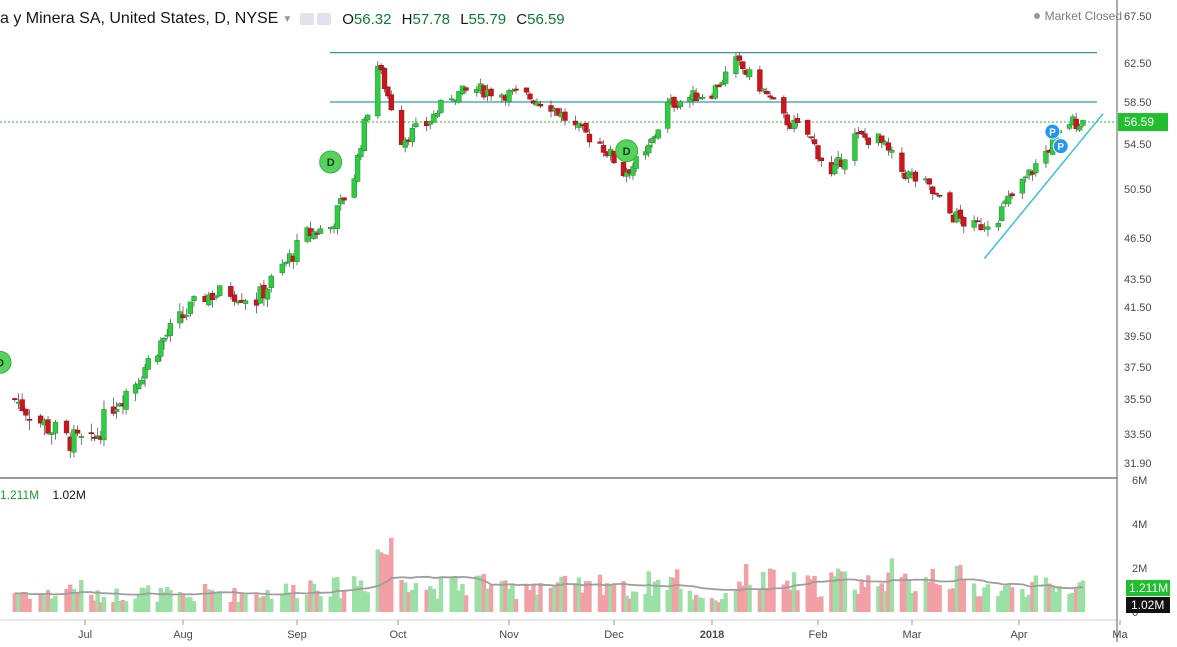 The height and width of the screenshot is (647, 1177). Describe the element at coordinates (1138, 464) in the screenshot. I see `price-tick-label: 31.90` at that location.